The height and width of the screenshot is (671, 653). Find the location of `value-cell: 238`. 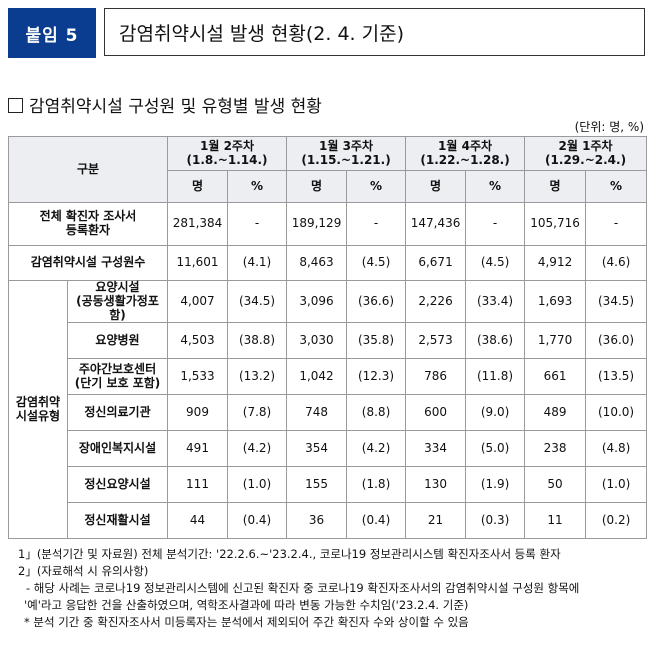

value-cell: 238 is located at coordinates (555, 449).